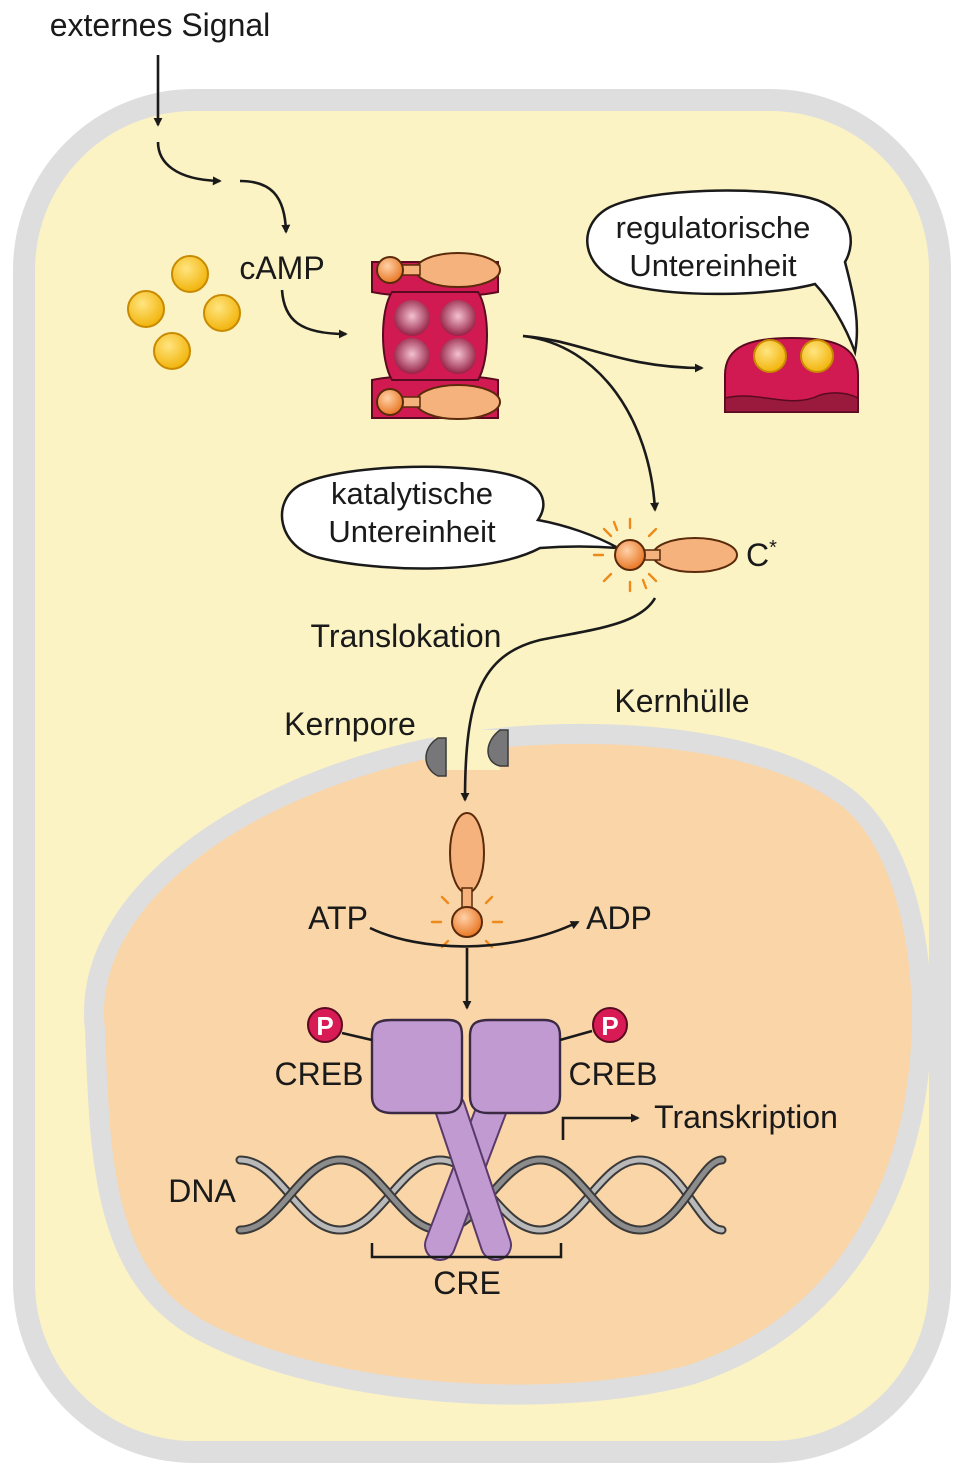 The height and width of the screenshot is (1466, 960). What do you see at coordinates (558, 699) in the screenshot?
I see `translocation-arrow` at bounding box center [558, 699].